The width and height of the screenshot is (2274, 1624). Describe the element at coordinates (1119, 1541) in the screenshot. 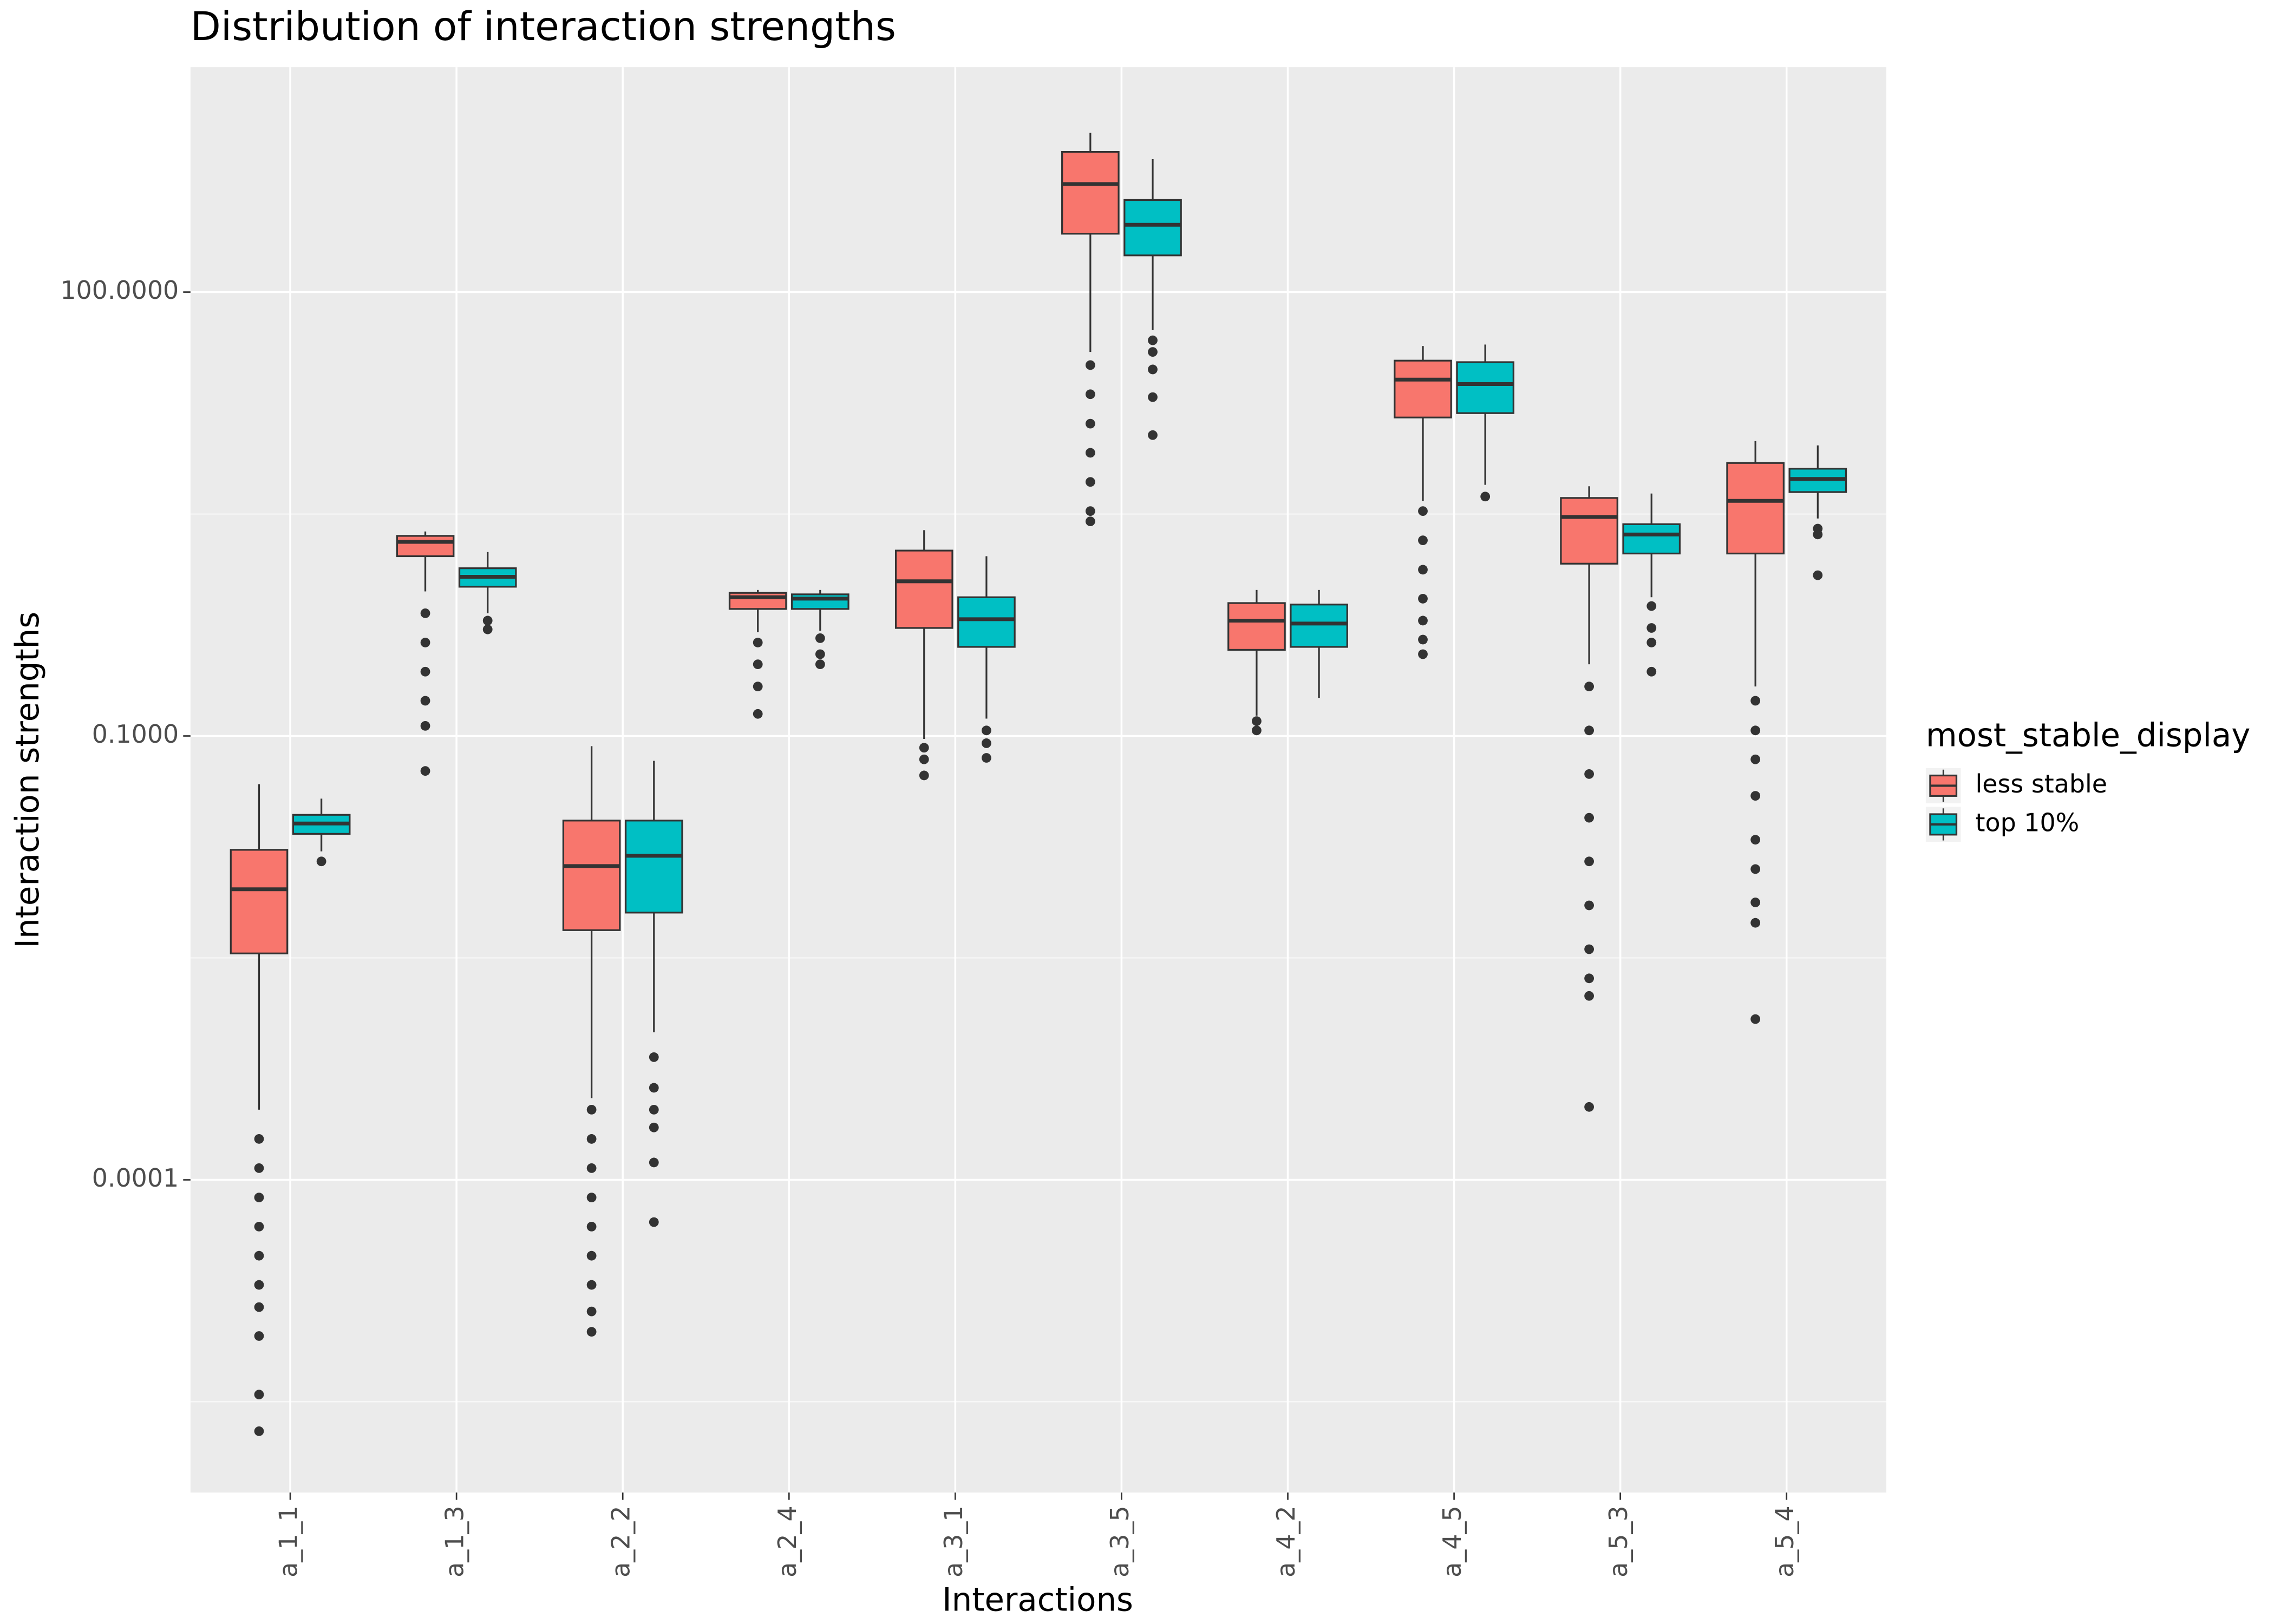

I see `x-tick-label: a_3_5` at that location.